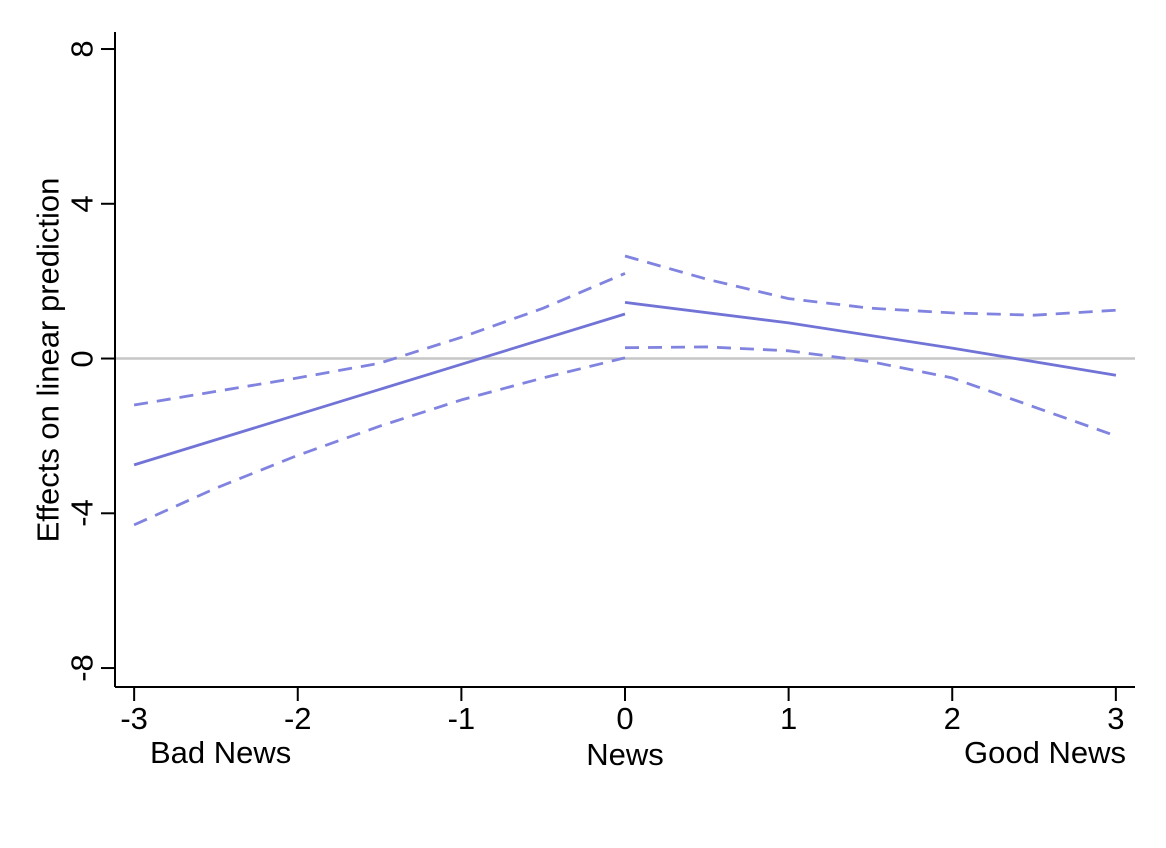 This screenshot has width=1166, height=848. I want to click on y-axis-title: Effects on linear prediction, so click(48, 360).